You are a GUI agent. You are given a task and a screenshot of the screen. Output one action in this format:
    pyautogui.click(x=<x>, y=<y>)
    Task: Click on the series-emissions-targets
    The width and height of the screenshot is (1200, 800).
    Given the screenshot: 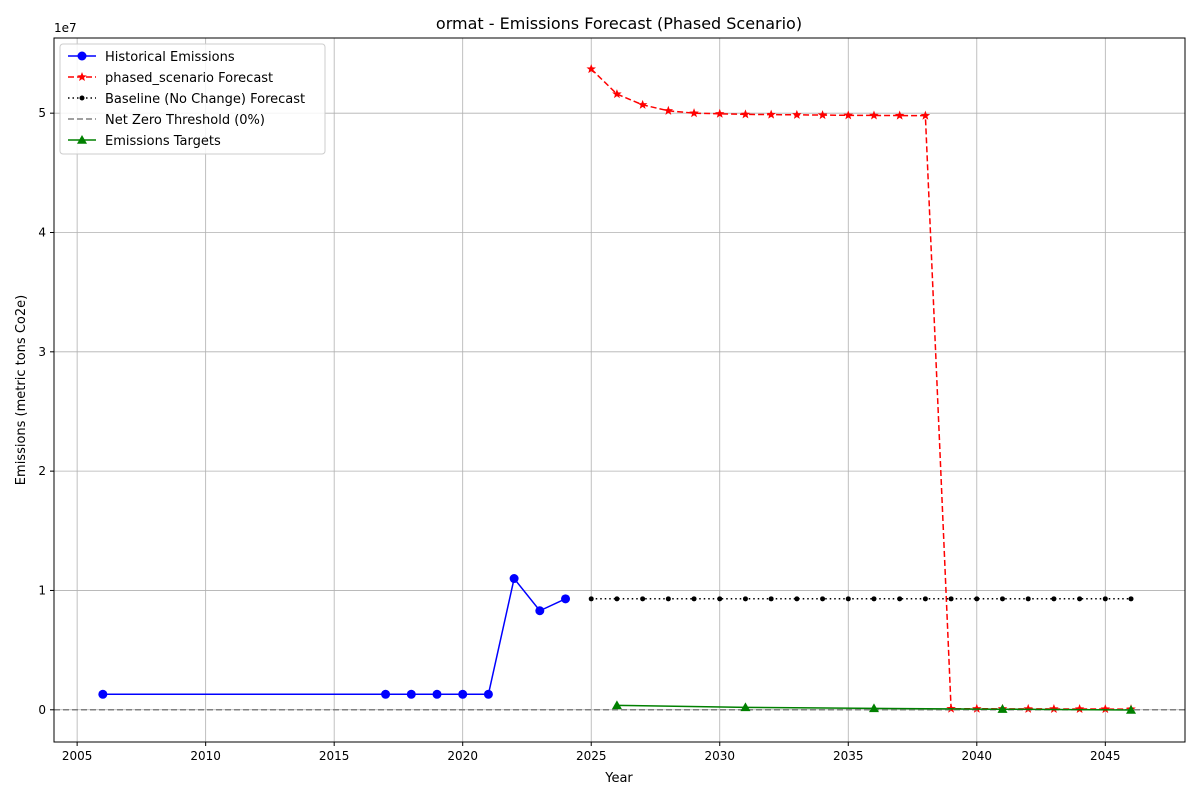 What is the action you would take?
    pyautogui.click(x=874, y=707)
    